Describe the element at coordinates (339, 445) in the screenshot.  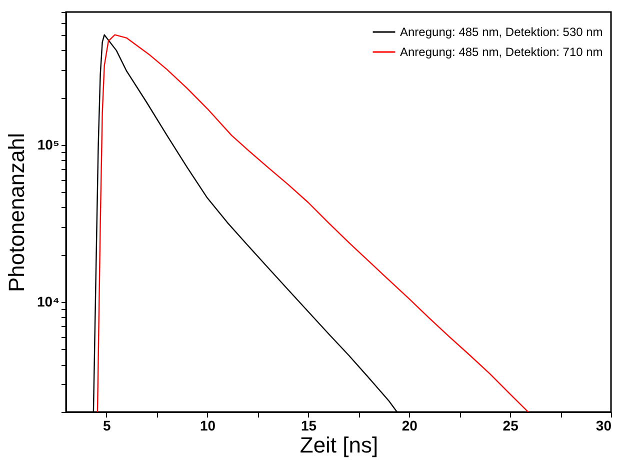
I see `x-axis-title: Zeit [ns]` at that location.